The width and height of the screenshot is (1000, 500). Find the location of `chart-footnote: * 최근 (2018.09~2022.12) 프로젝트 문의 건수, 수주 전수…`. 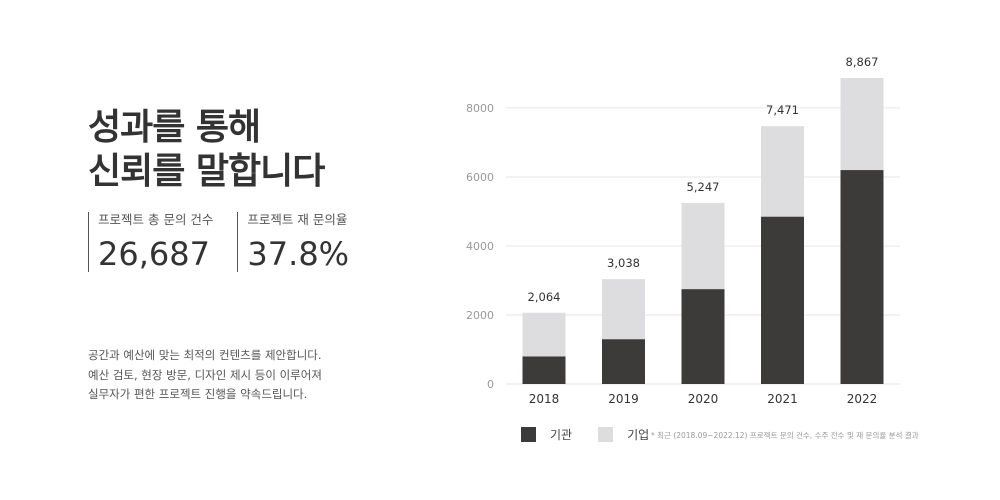

chart-footnote: * 최근 (2018.09~2022.12) 프로젝트 문의 건수, 수주 전수… is located at coordinates (785, 435).